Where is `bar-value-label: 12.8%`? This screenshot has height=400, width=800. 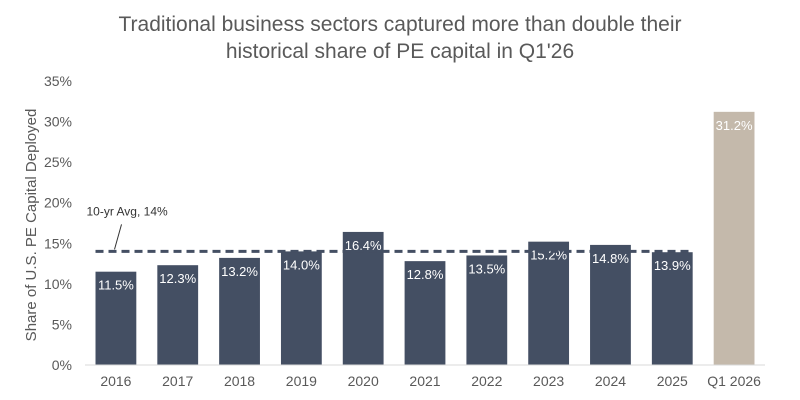
bar-value-label: 12.8% is located at coordinates (425, 274).